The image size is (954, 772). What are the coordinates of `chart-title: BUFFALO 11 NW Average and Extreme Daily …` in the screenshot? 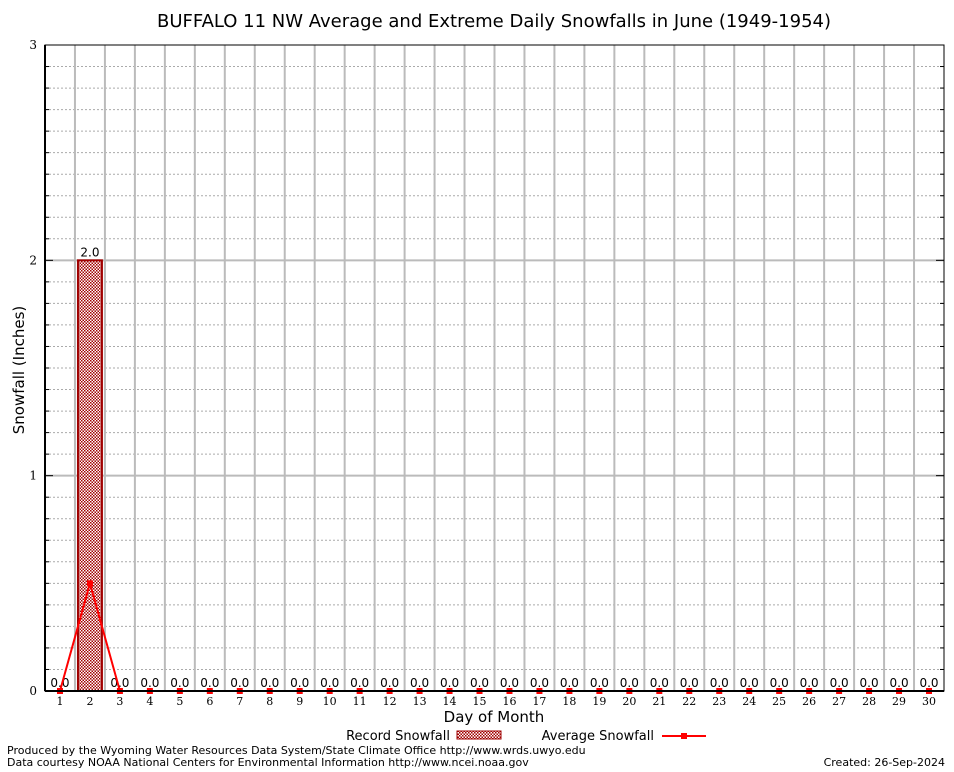 It's located at (494, 21).